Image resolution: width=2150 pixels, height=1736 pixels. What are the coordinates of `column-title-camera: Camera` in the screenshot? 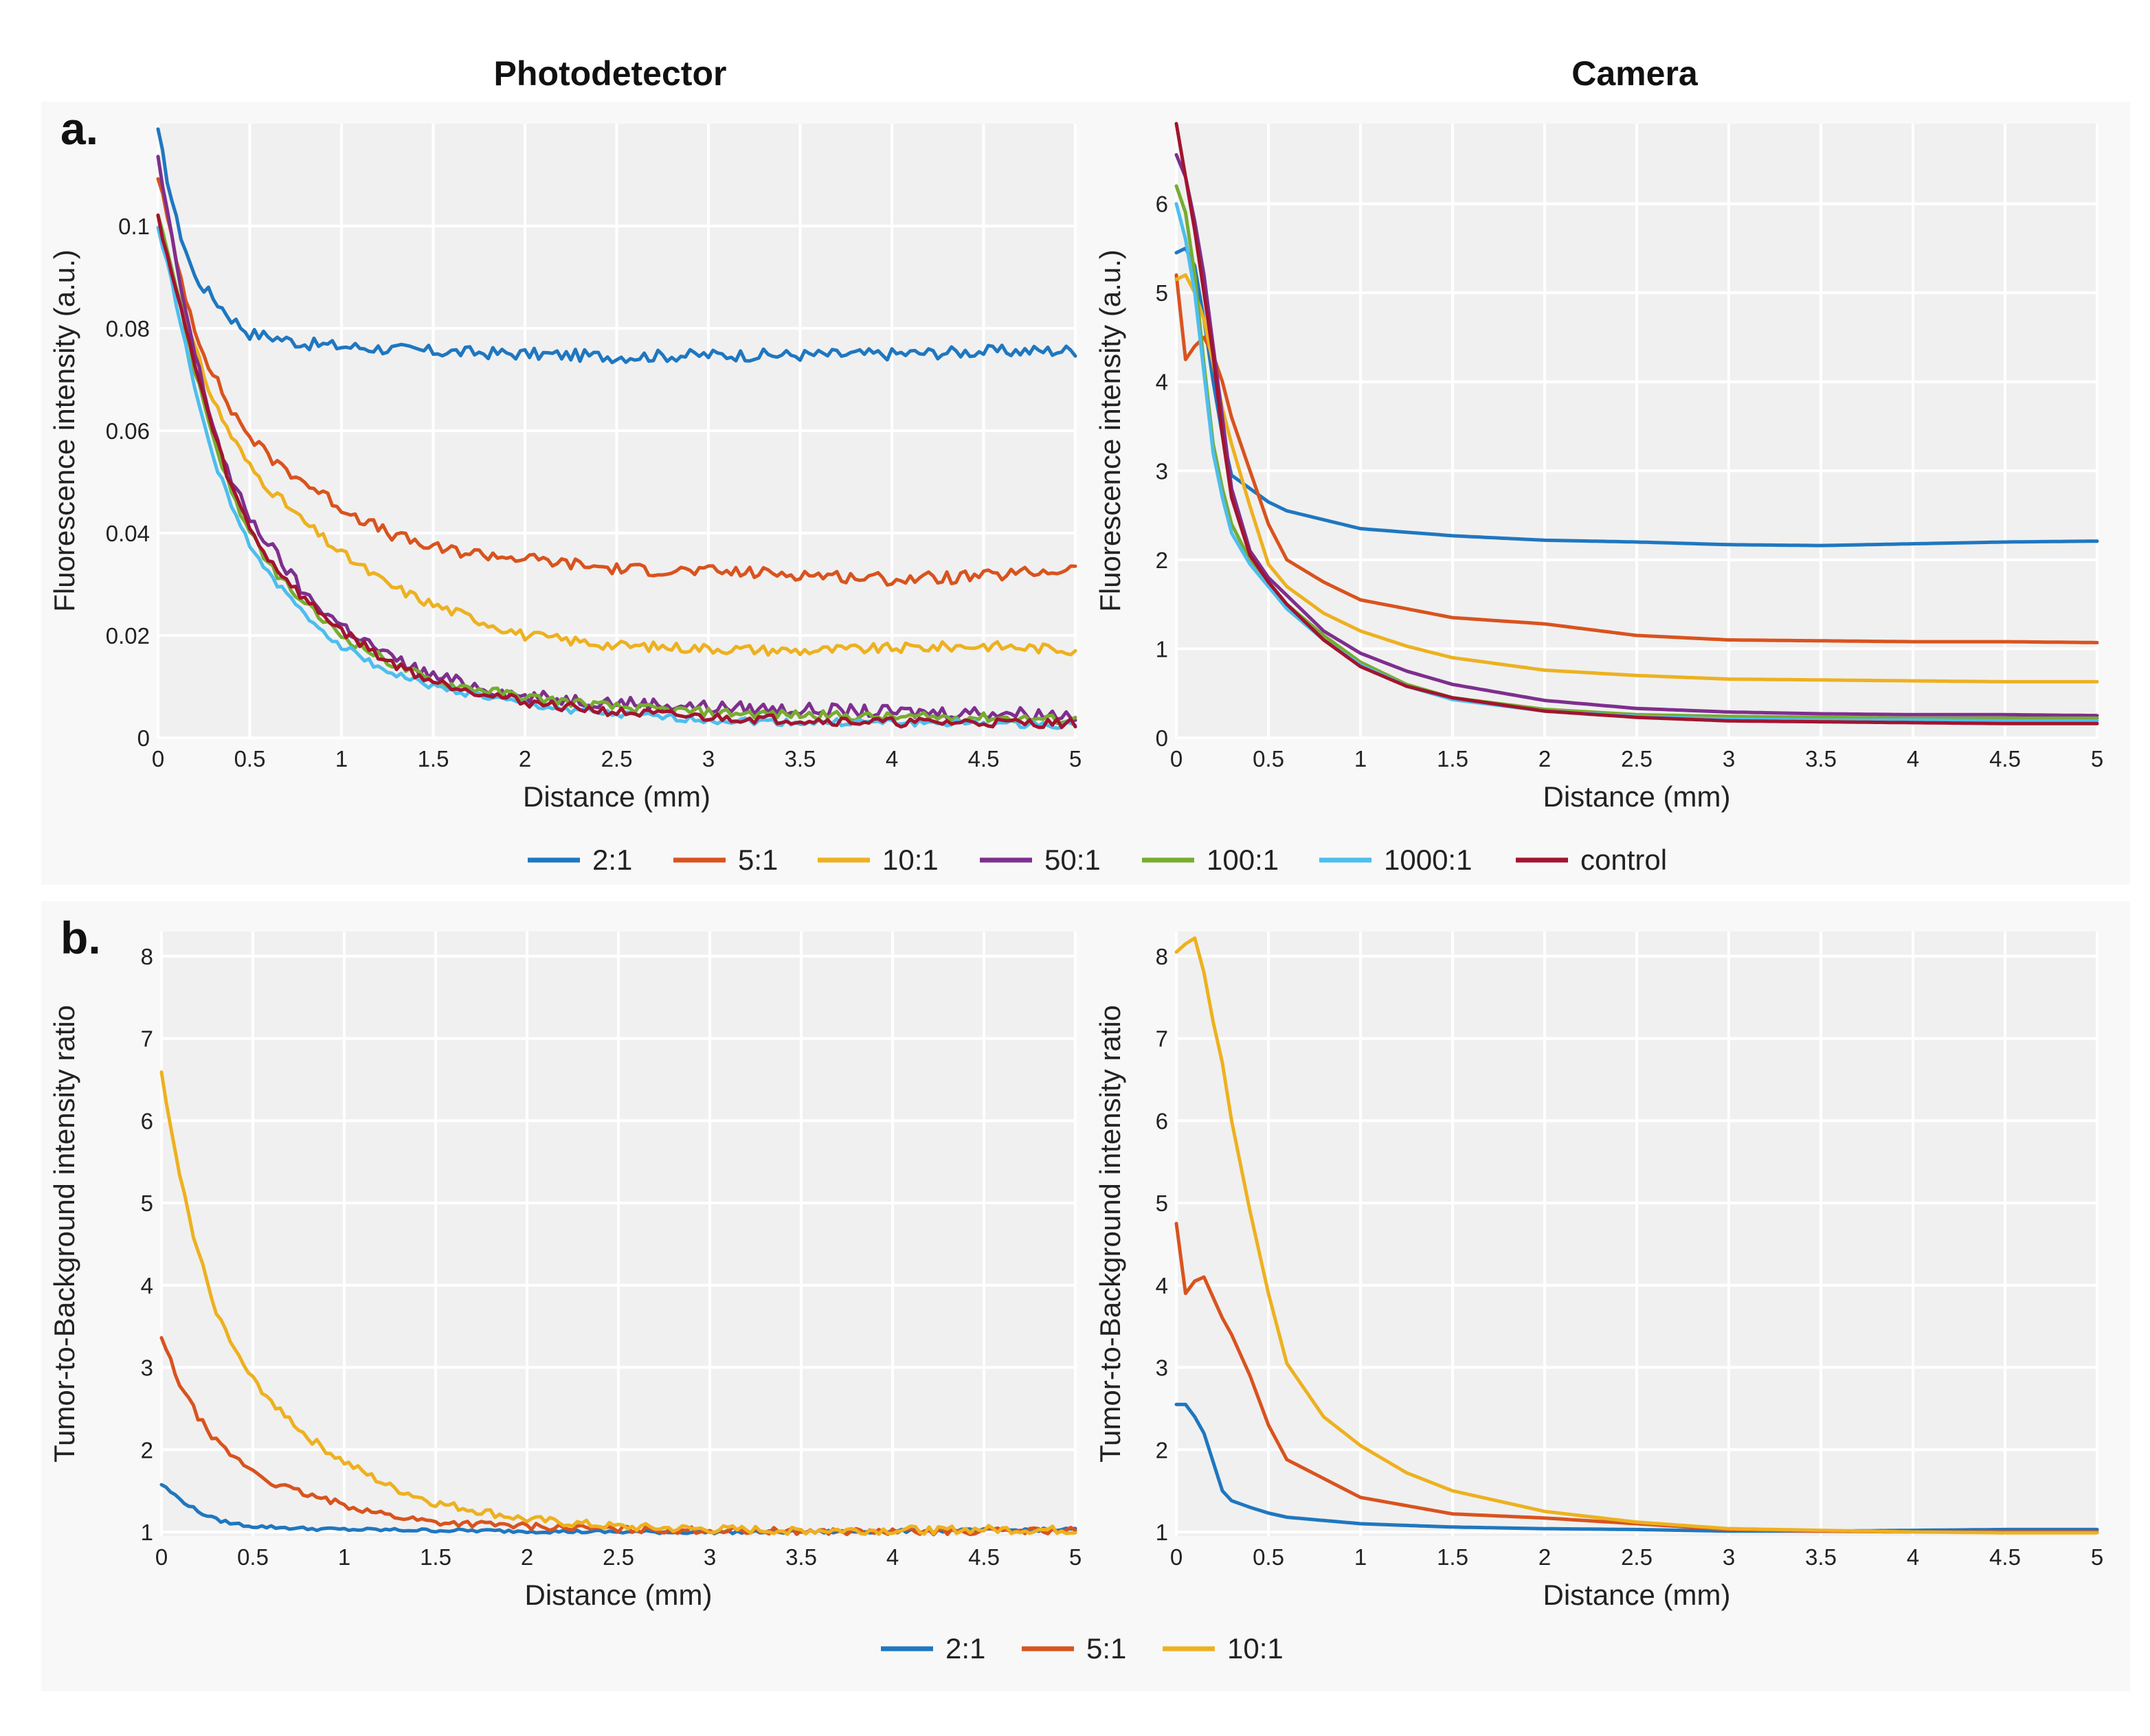 It's located at (1635, 73).